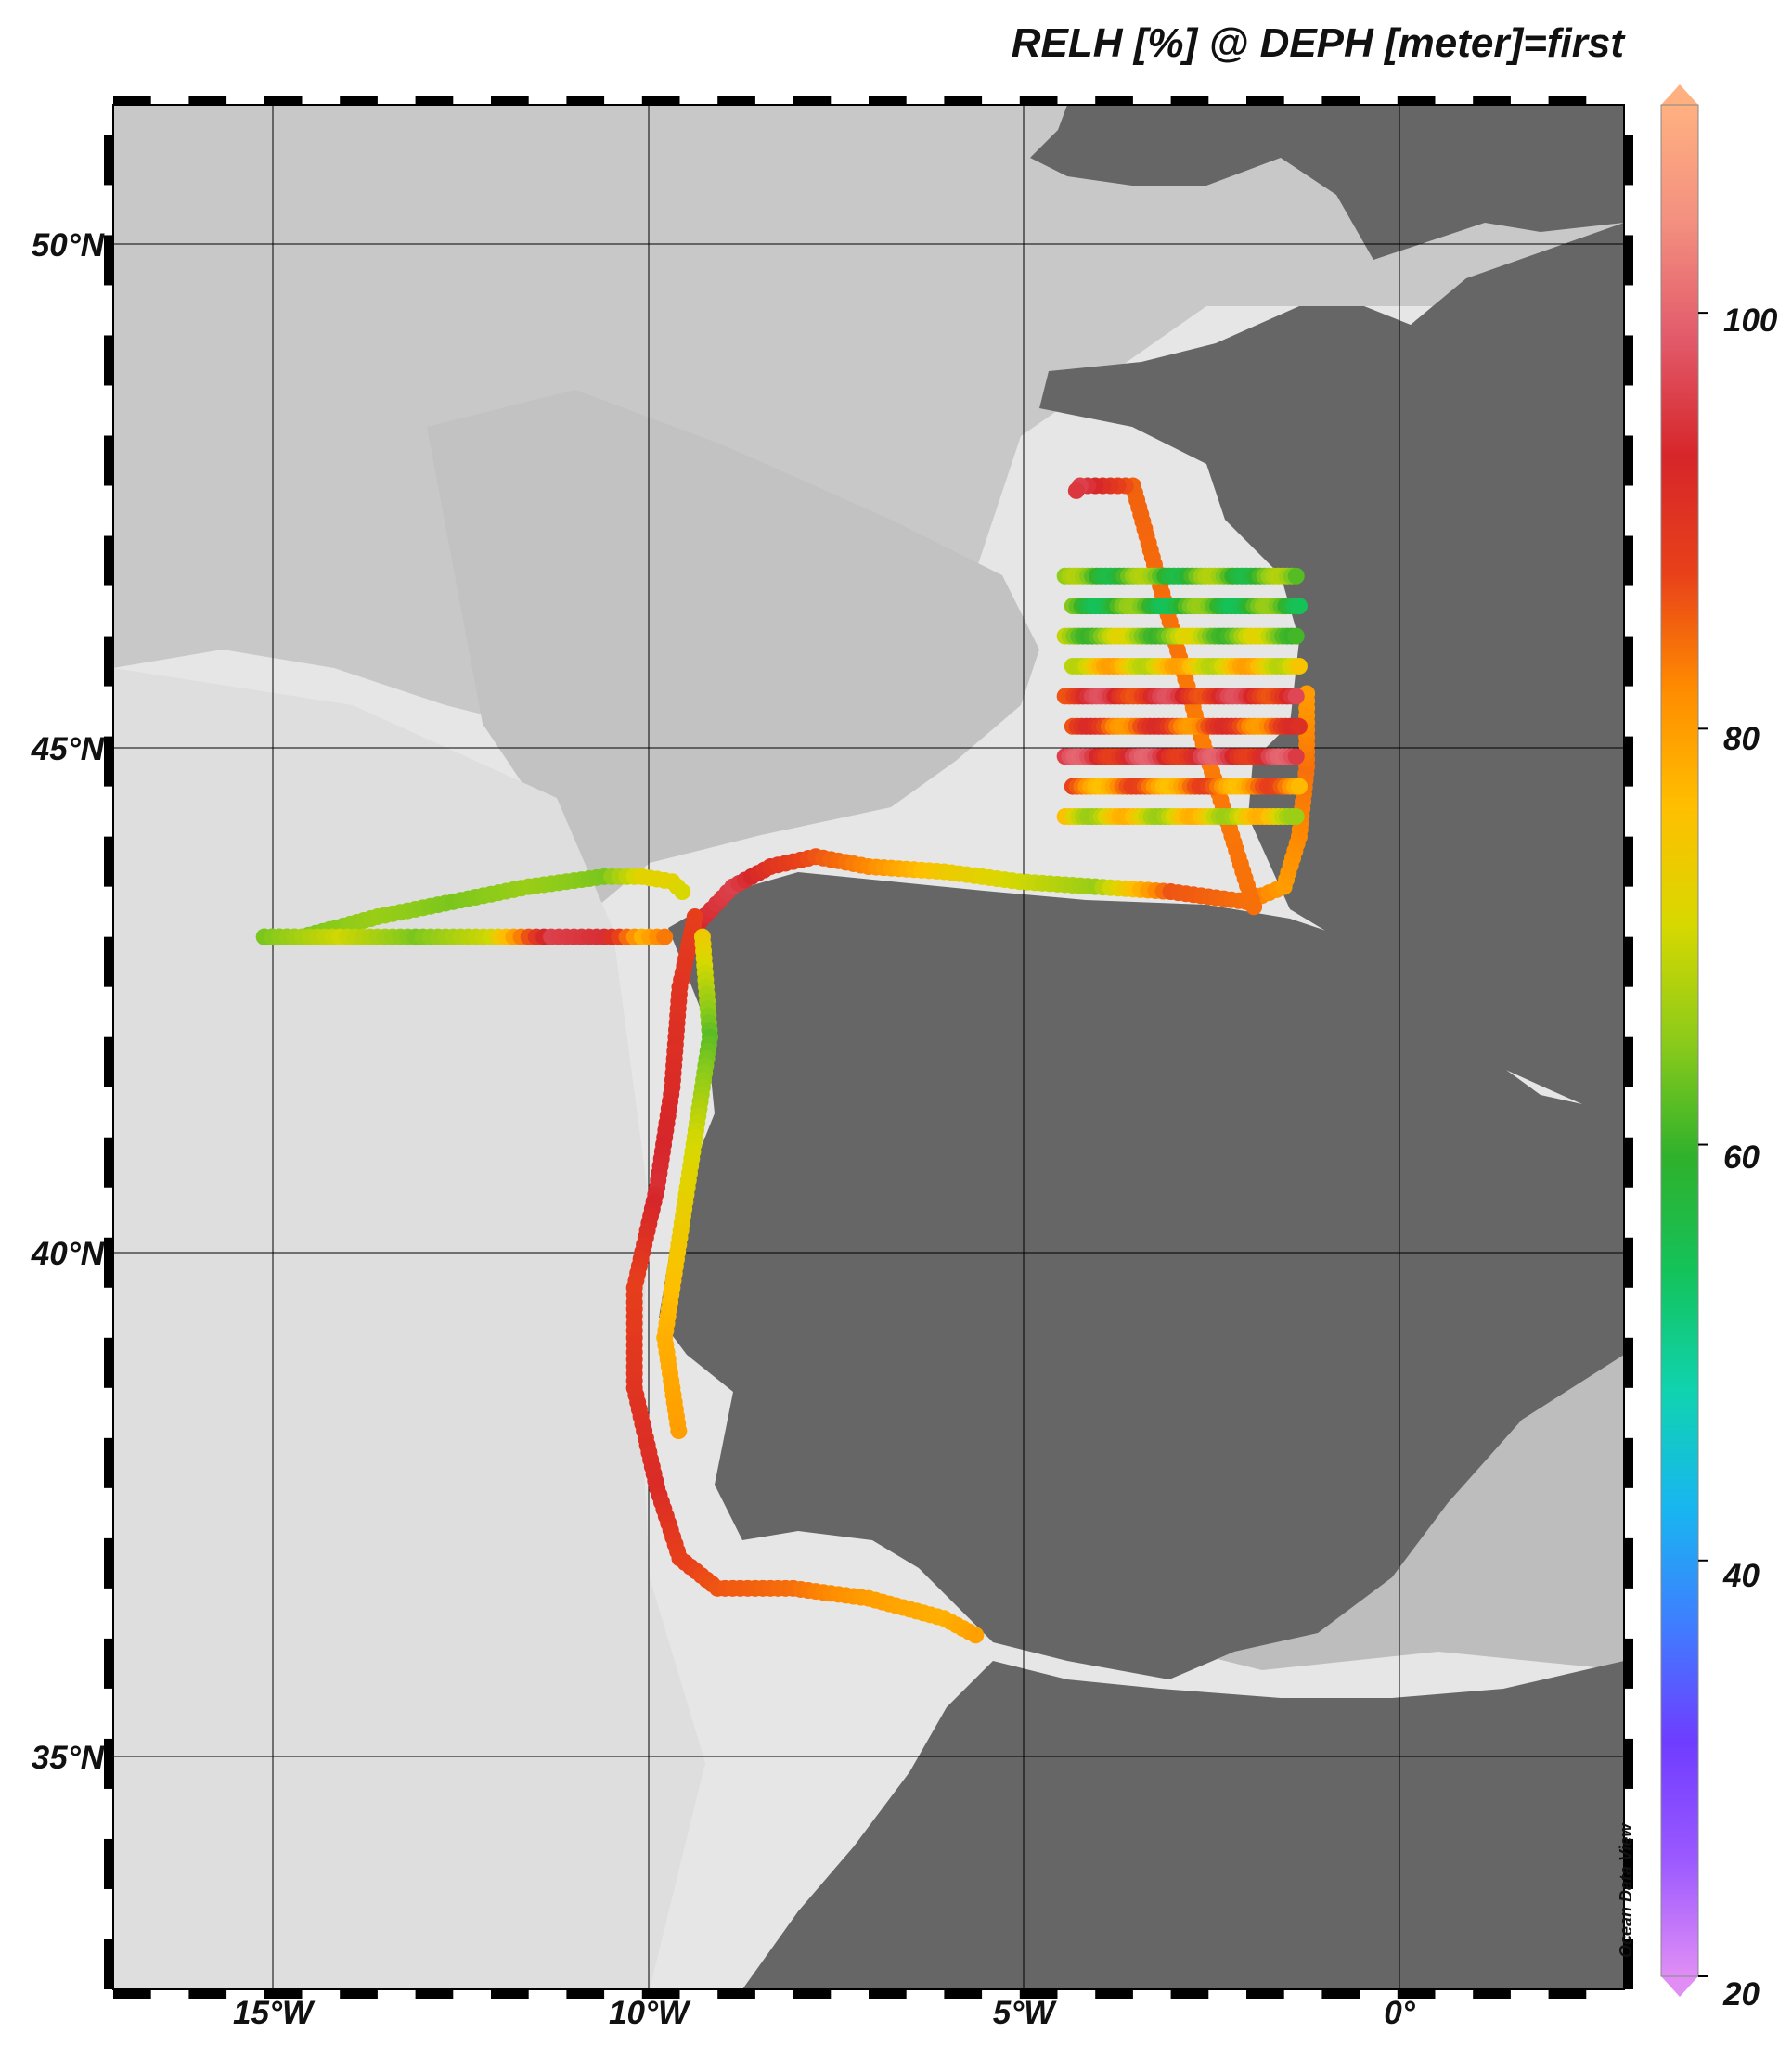 Image resolution: width=1792 pixels, height=2058 pixels. Describe the element at coordinates (1741, 1576) in the screenshot. I see `colorbar-tick-40: 40` at that location.